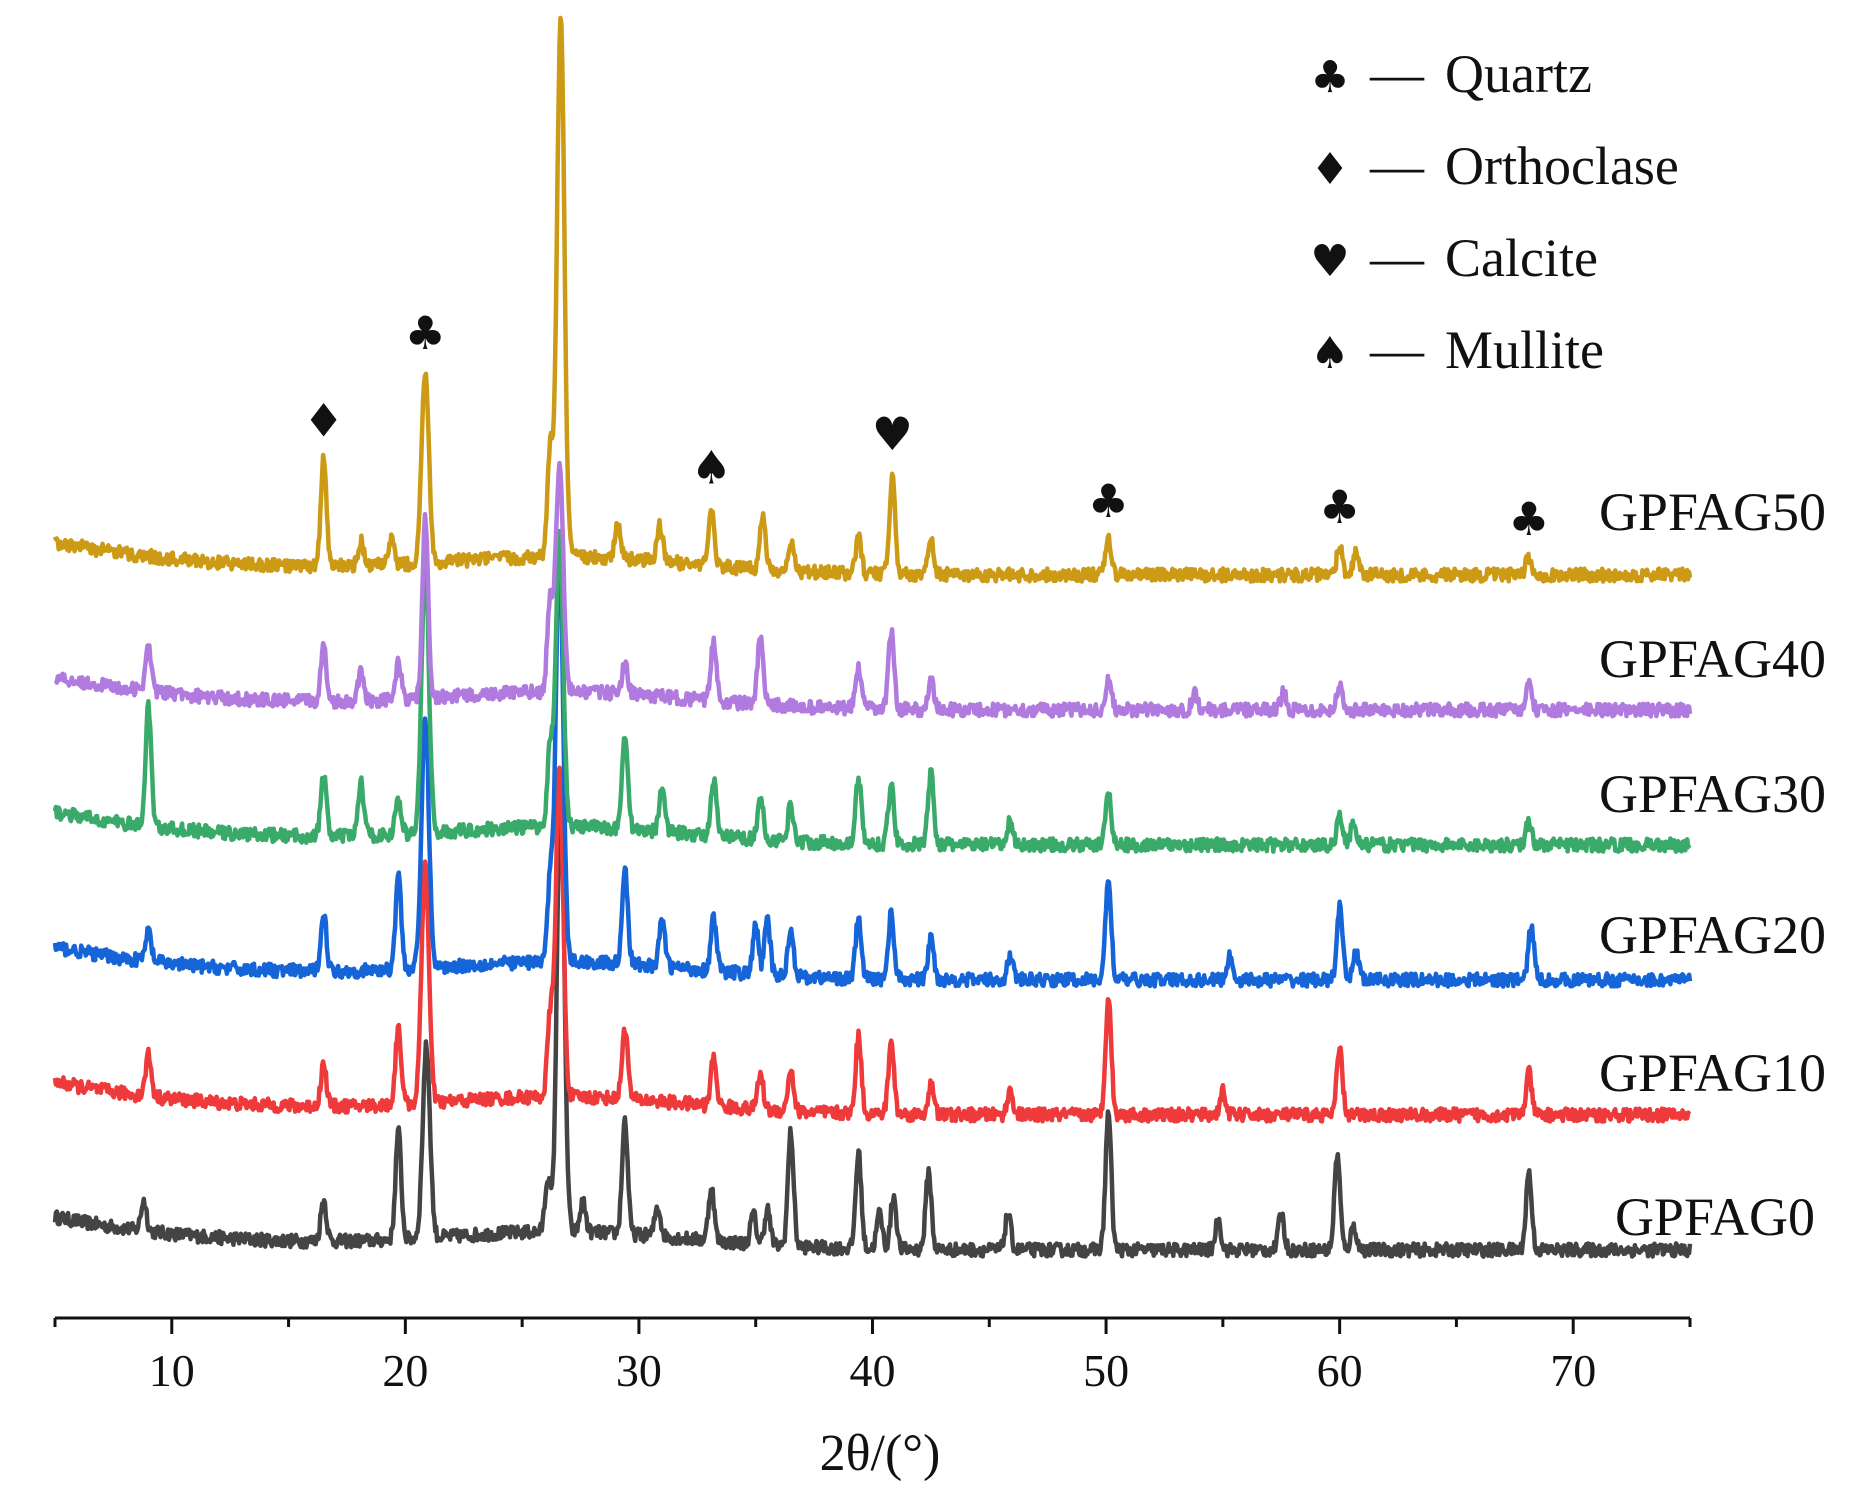  Describe the element at coordinates (1518, 74) in the screenshot. I see `legend-label-quartz: Quartz` at that location.